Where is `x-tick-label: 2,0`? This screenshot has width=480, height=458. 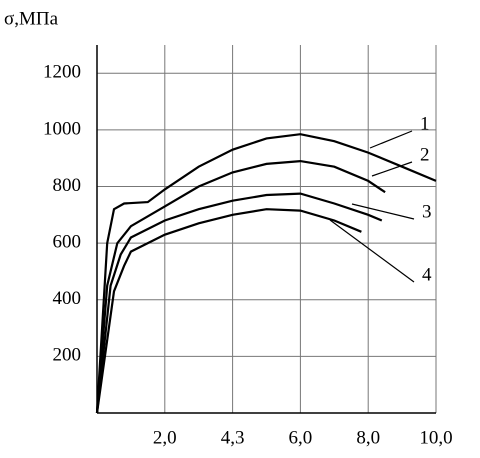
x-tick-label: 2,0 is located at coordinates (165, 437).